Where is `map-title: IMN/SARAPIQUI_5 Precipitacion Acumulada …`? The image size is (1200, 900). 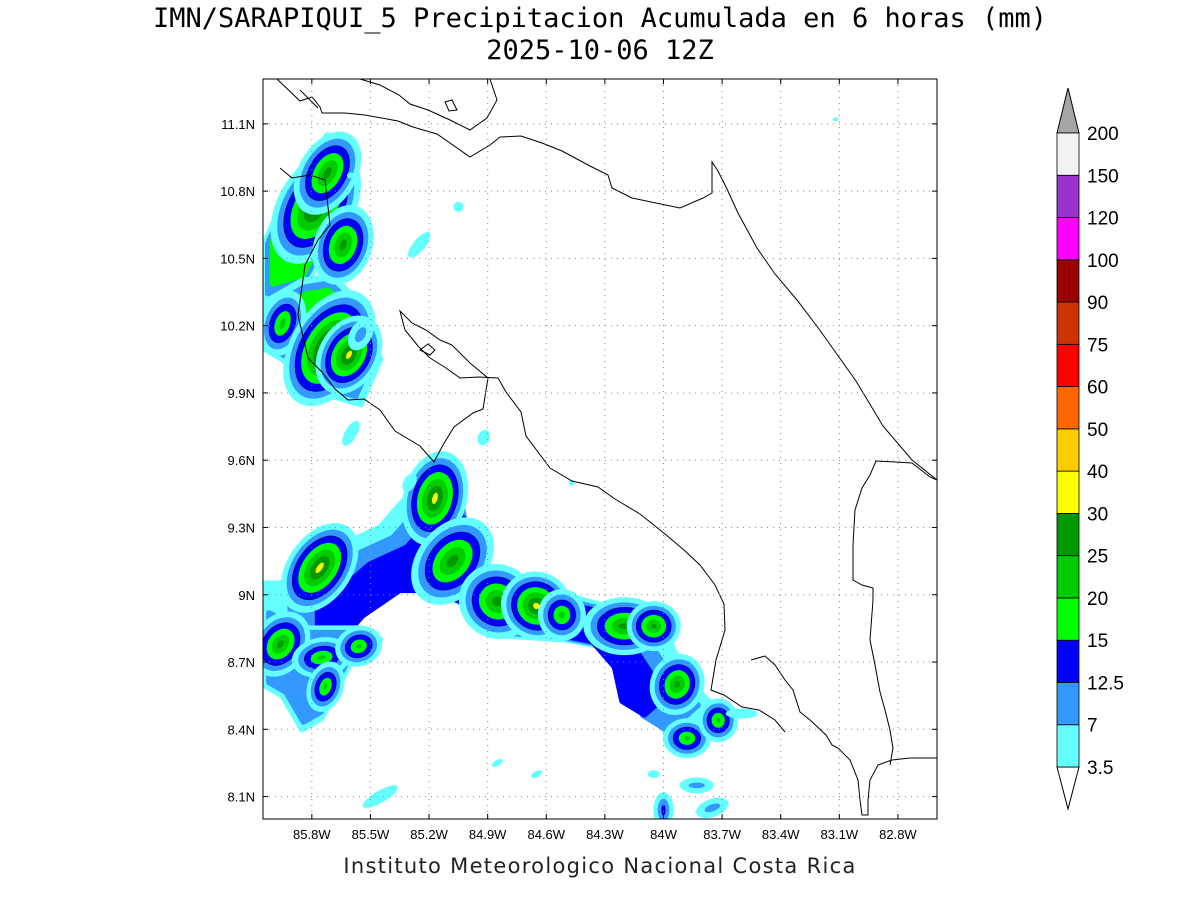 map-title: IMN/SARAPIQUI_5 Precipitacion Acumulada … is located at coordinates (600, 18).